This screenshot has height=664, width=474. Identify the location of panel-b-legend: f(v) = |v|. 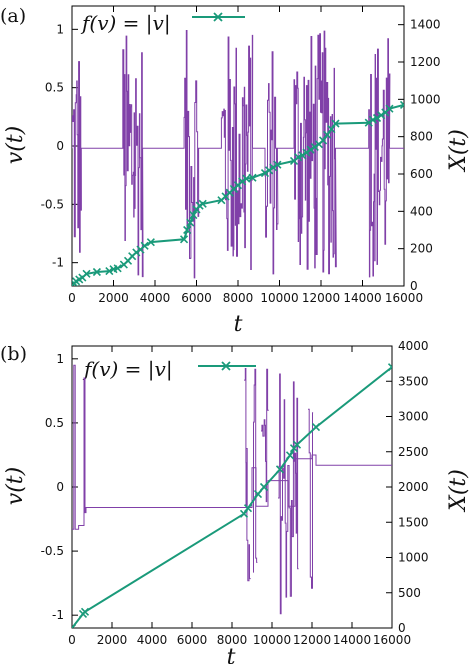
(169, 369).